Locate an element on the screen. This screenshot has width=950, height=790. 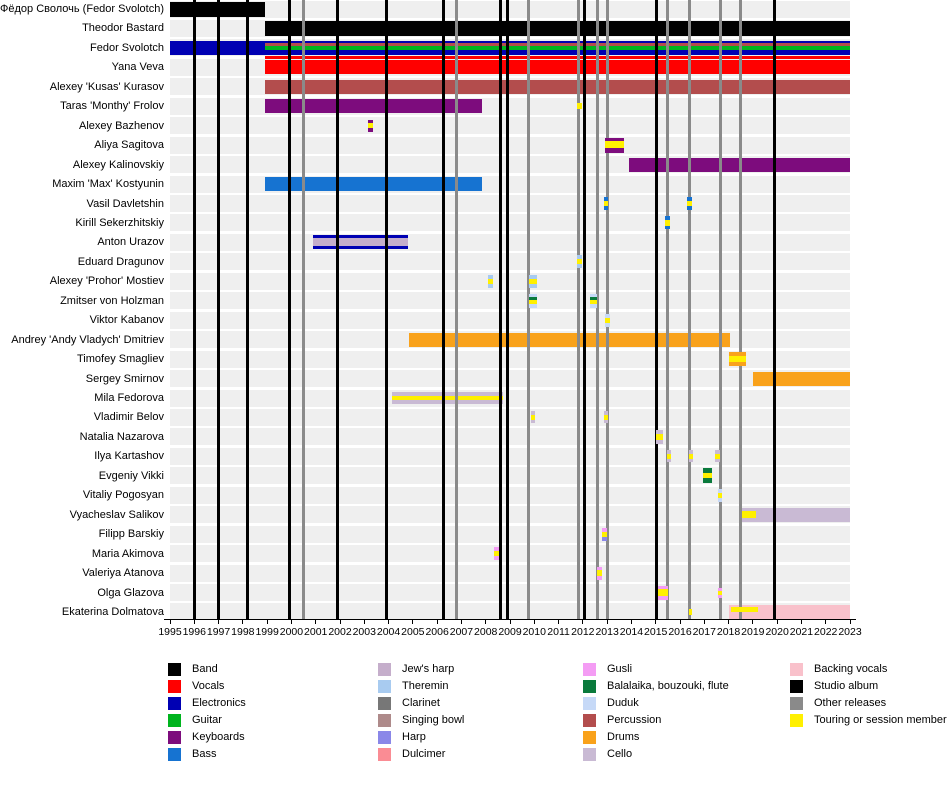
year-tick-label: 2006 is located at coordinates (437, 632).